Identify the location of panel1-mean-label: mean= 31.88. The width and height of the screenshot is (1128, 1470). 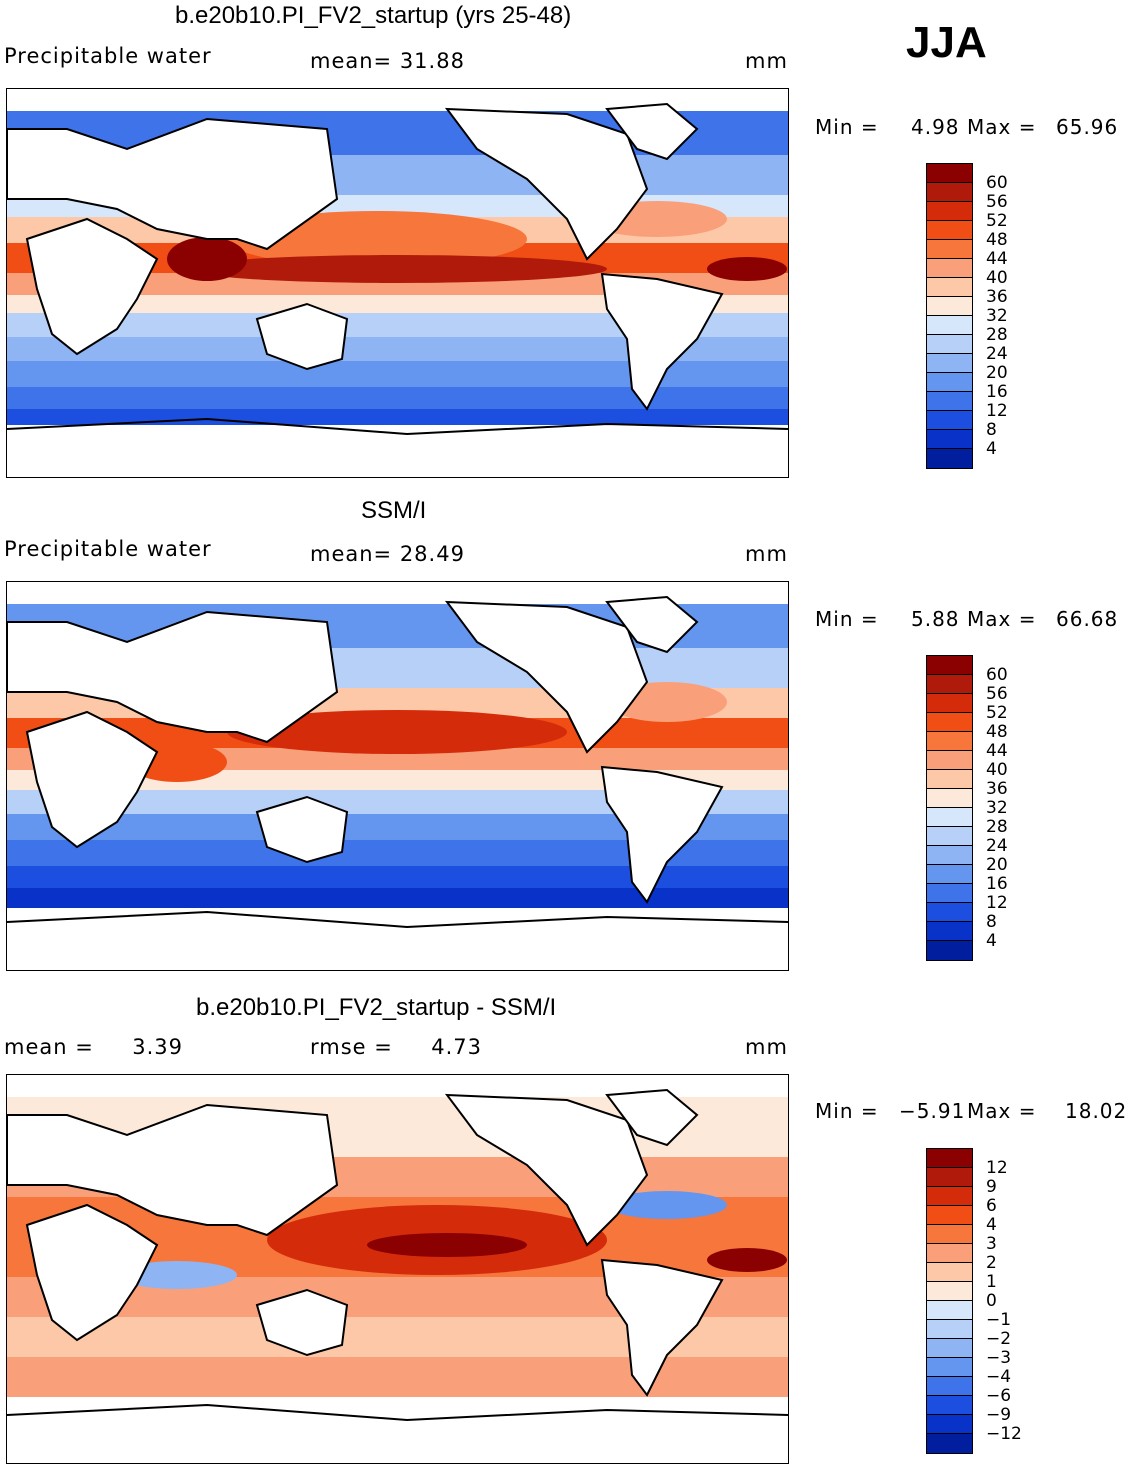
(387, 61).